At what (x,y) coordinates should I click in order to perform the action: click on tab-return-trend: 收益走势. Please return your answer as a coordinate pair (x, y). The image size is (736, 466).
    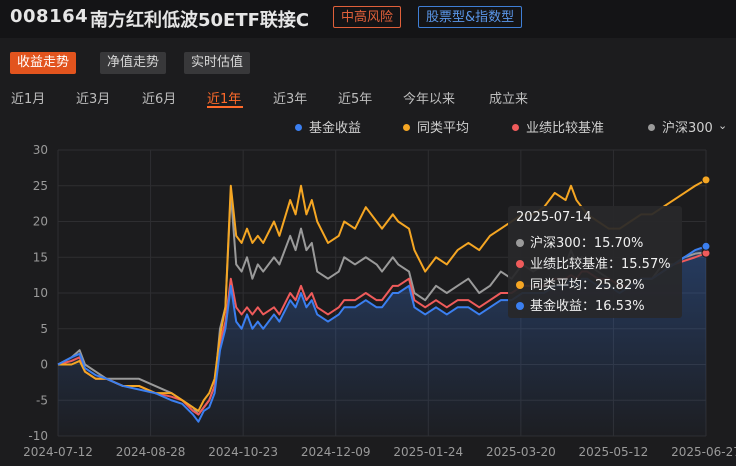
    Looking at the image, I should click on (43, 63).